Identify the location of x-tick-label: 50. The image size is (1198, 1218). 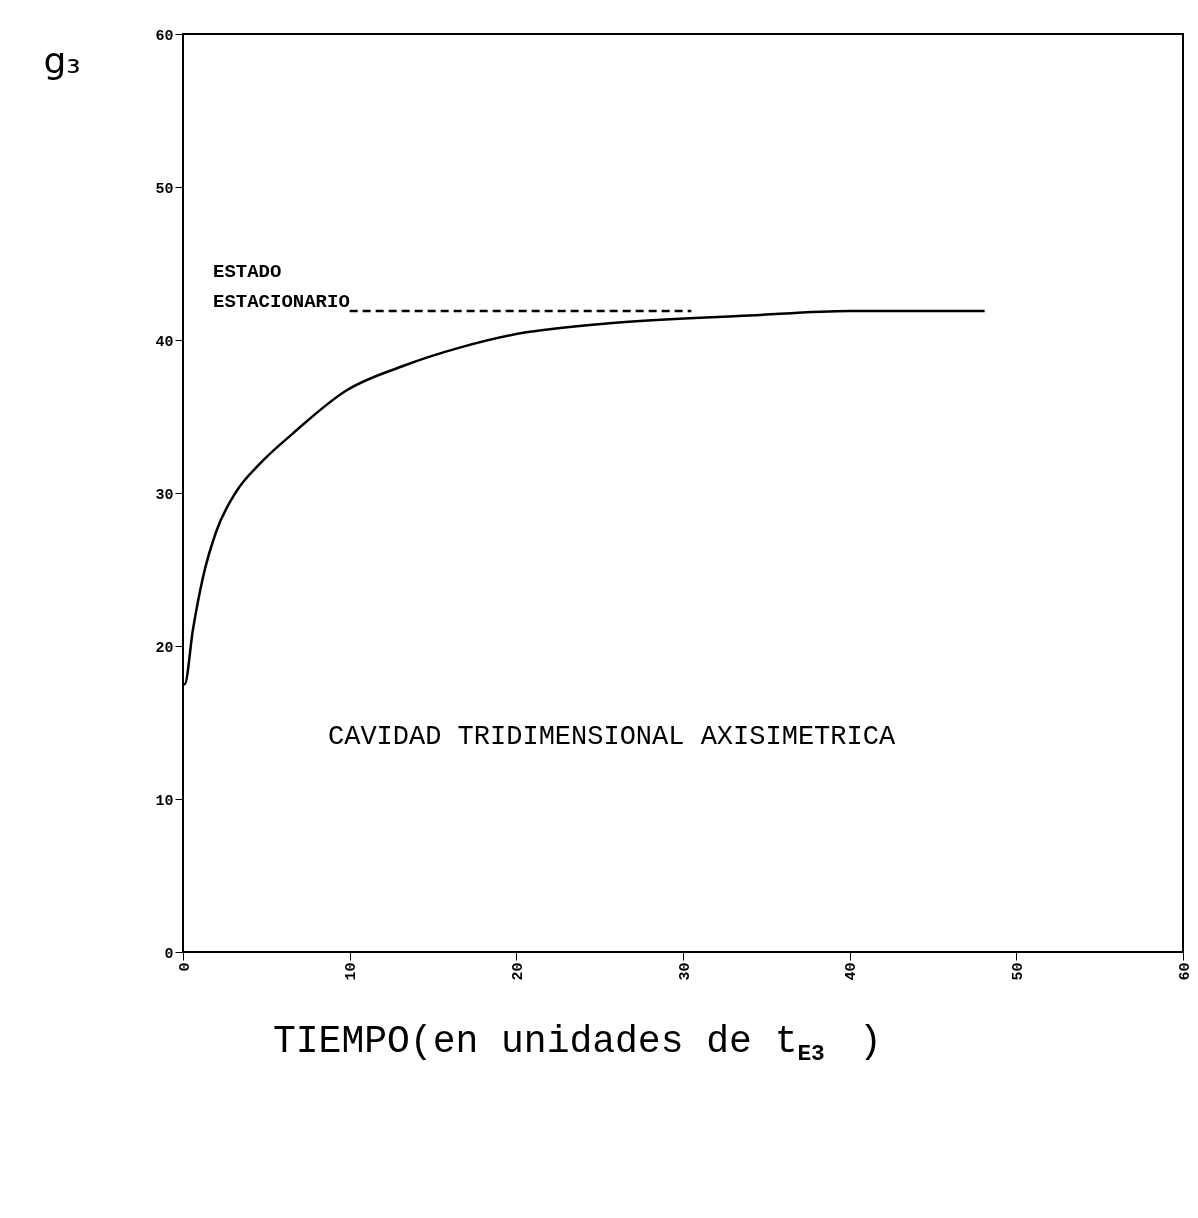
(1018, 971).